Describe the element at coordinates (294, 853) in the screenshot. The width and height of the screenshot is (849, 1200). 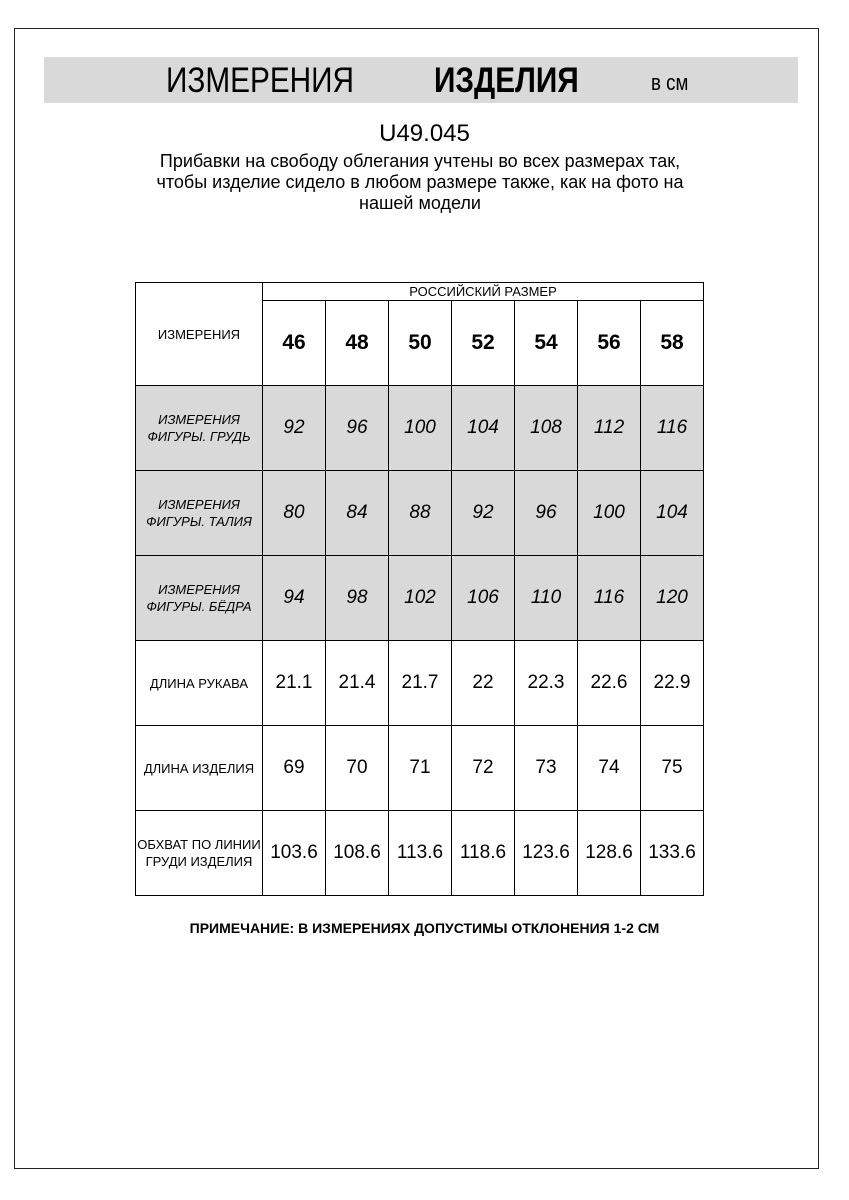
I see `value-cell: 103.6` at that location.